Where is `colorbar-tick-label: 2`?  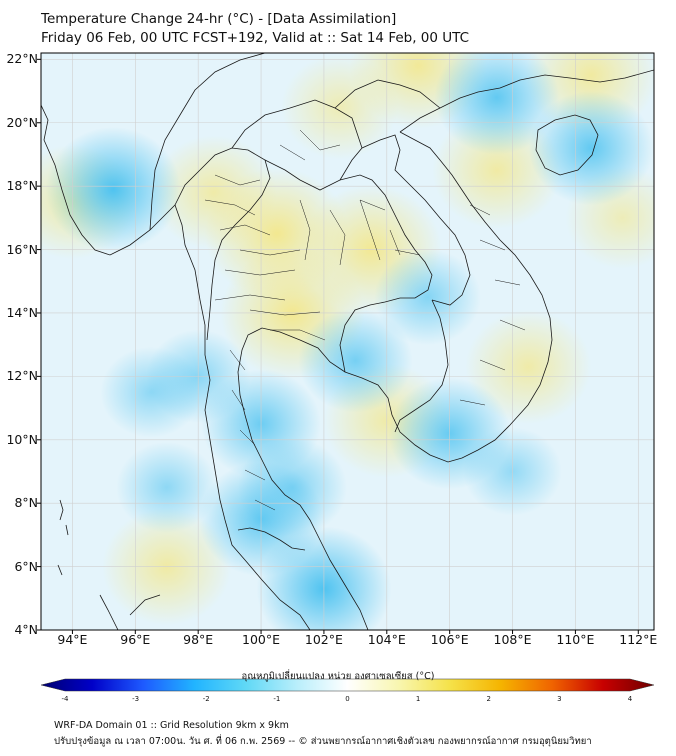
colorbar-tick-label: 2 is located at coordinates (488, 699).